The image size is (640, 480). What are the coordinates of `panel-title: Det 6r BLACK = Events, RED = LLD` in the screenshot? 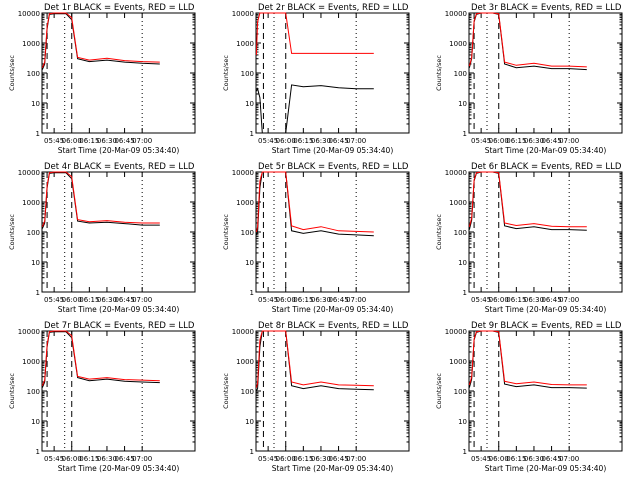 It's located at (546, 167).